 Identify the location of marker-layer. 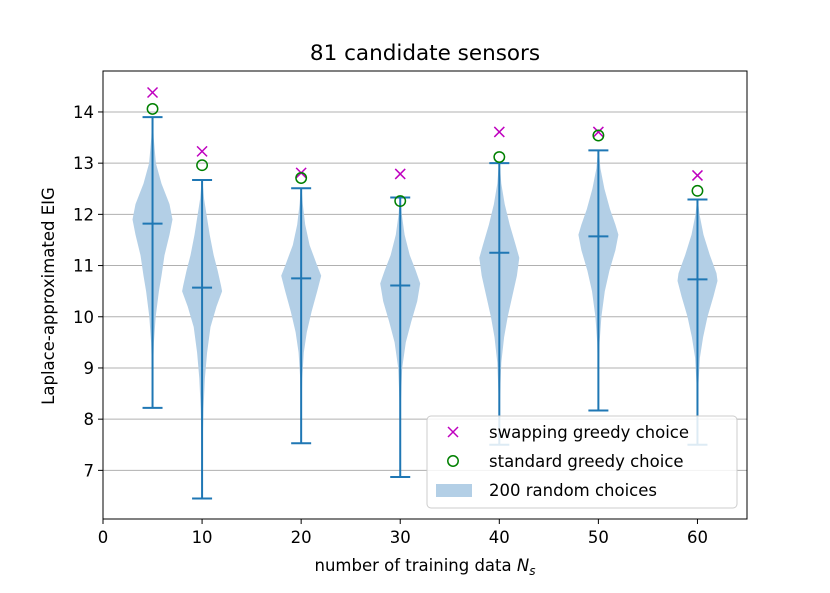
(425, 146).